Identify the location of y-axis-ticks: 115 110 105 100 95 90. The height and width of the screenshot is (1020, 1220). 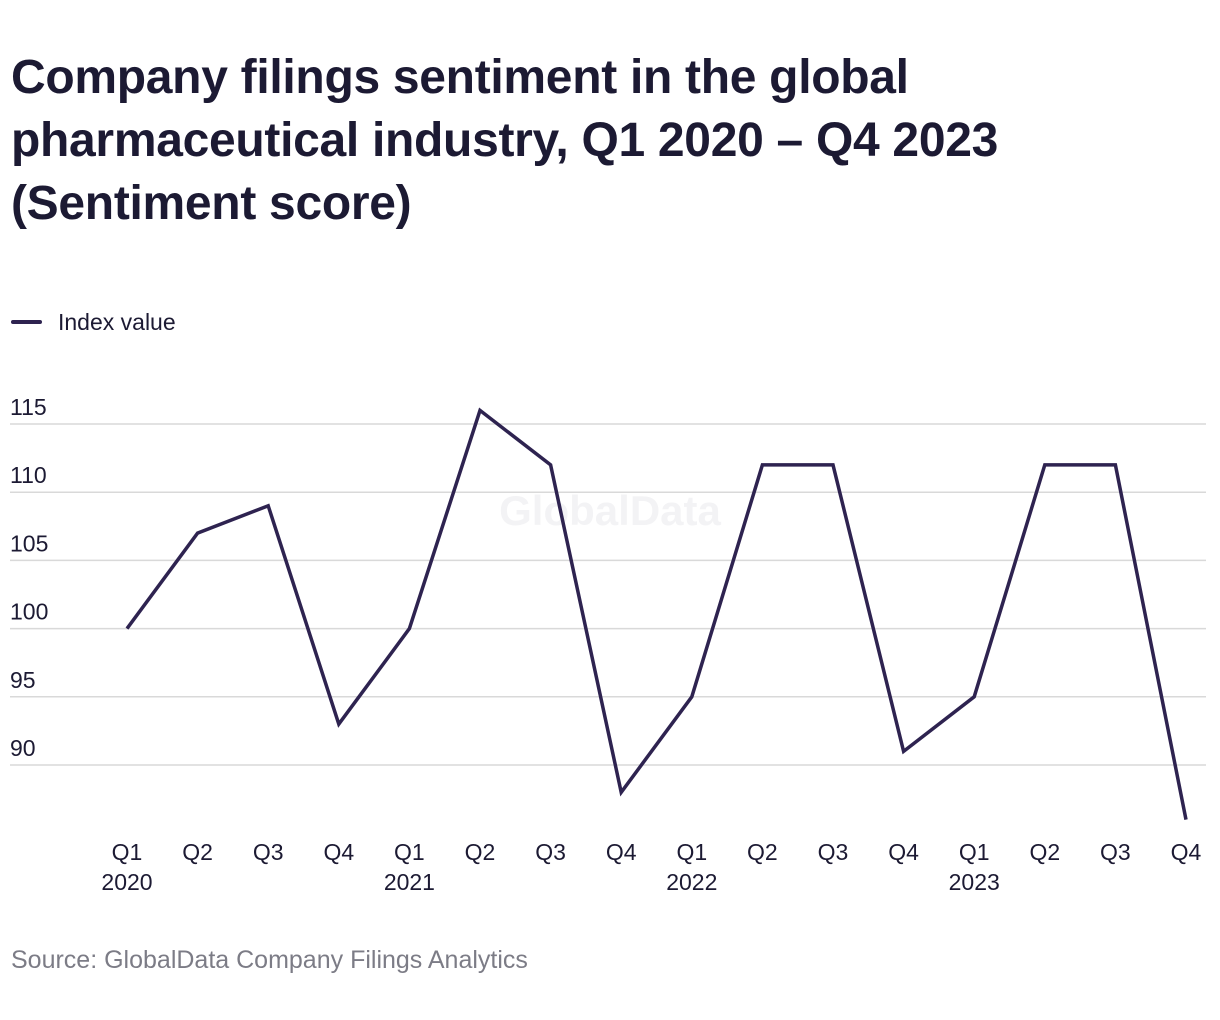
(29, 577).